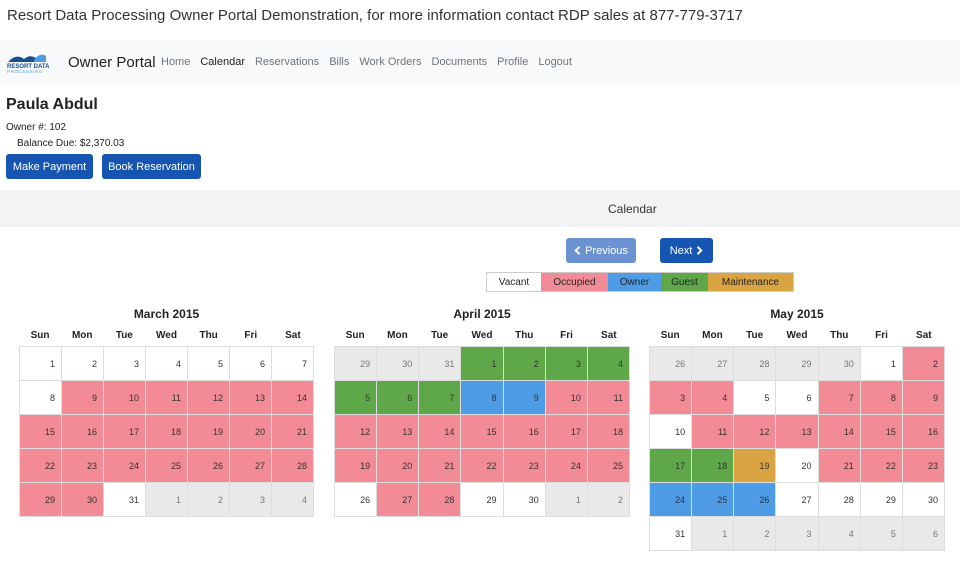  Describe the element at coordinates (390, 62) in the screenshot. I see `nav-work-orders: Work Orders` at that location.